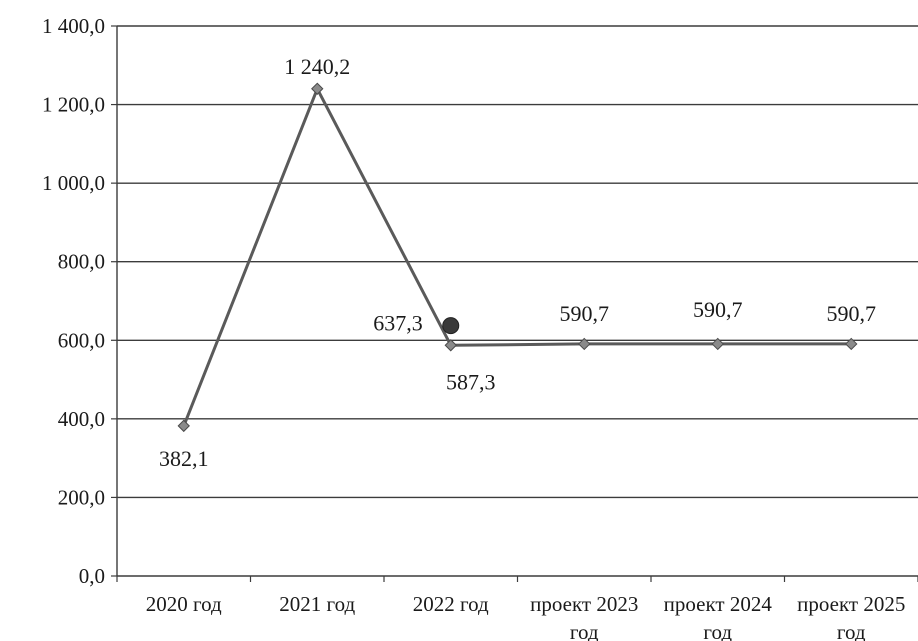 The width and height of the screenshot is (918, 641). Describe the element at coordinates (73, 183) in the screenshot. I see `y-tick-label: 1 000,0` at that location.